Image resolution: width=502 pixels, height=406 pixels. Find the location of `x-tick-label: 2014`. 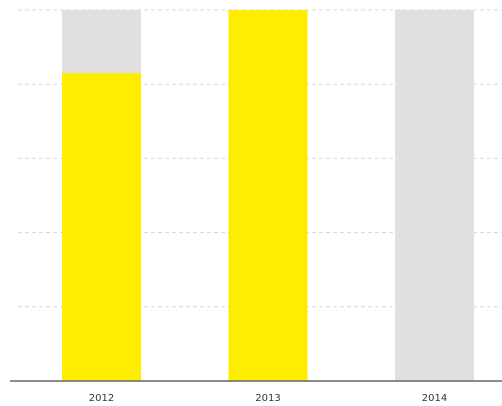

x-tick-label: 2014 is located at coordinates (434, 398).